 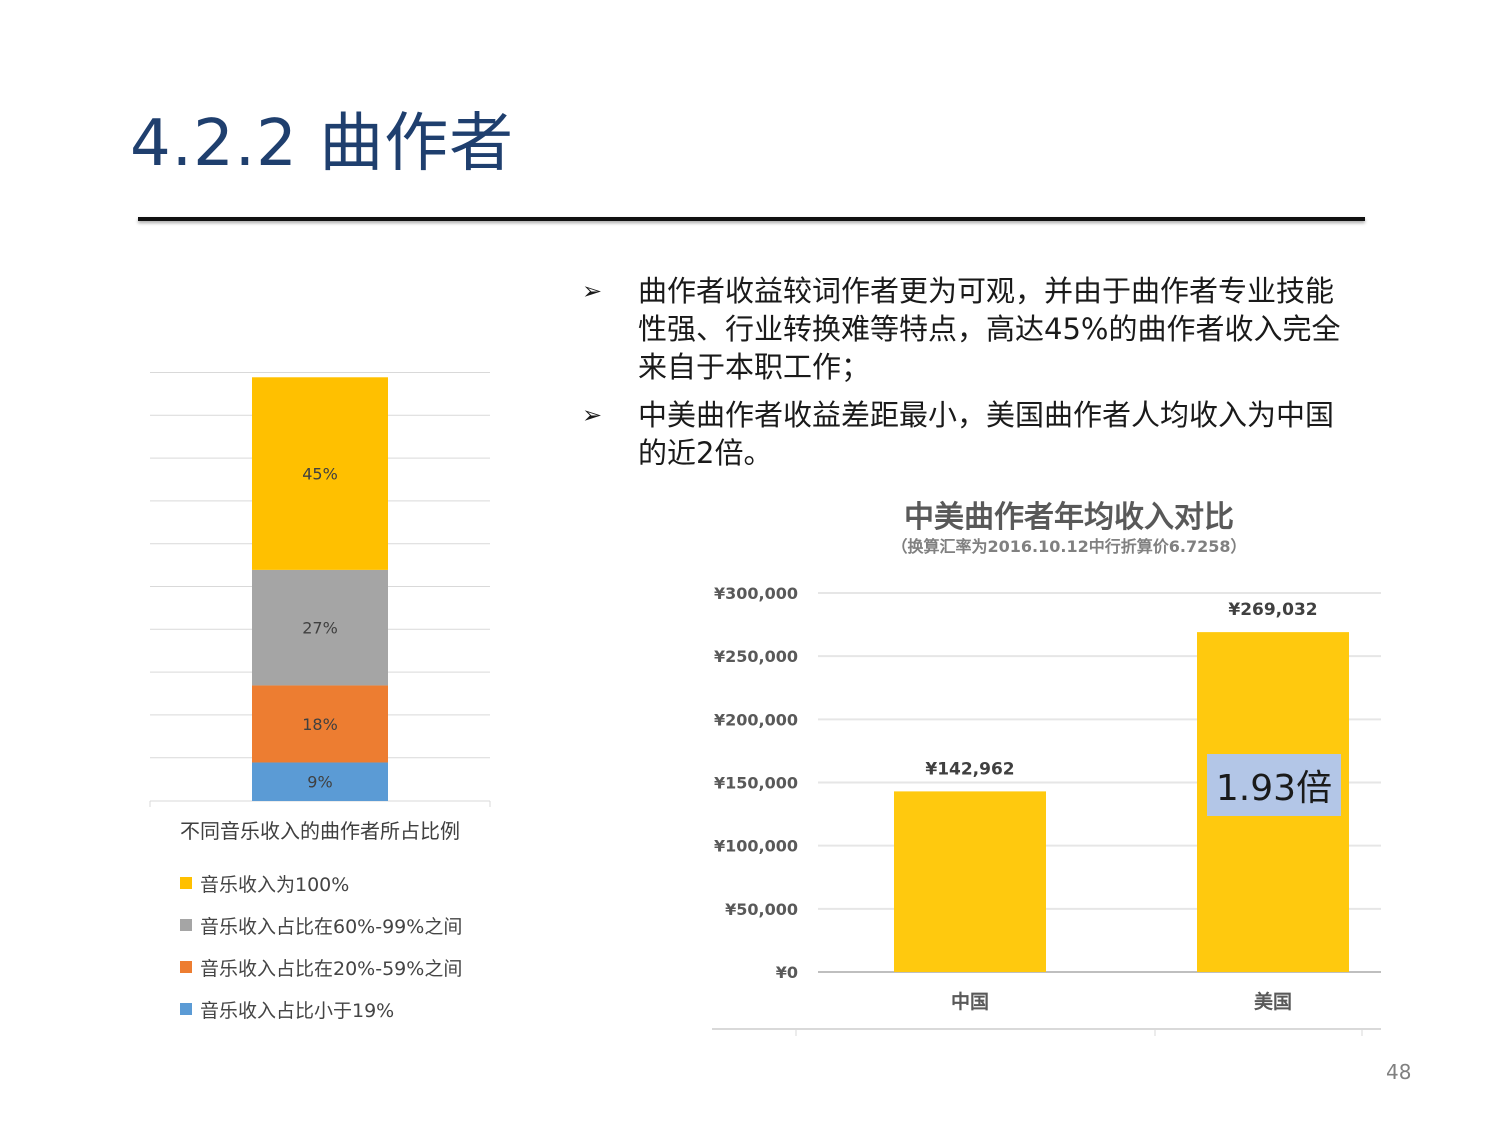 I want to click on data-label: 45%, so click(x=320, y=474).